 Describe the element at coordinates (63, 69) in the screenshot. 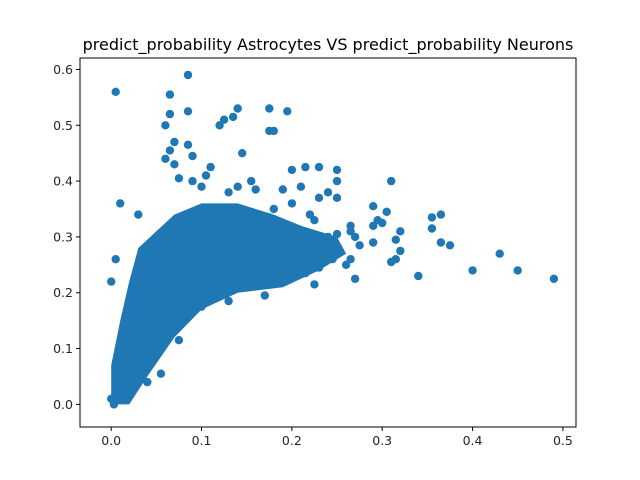

I see `y-tick-label: 0.6` at that location.